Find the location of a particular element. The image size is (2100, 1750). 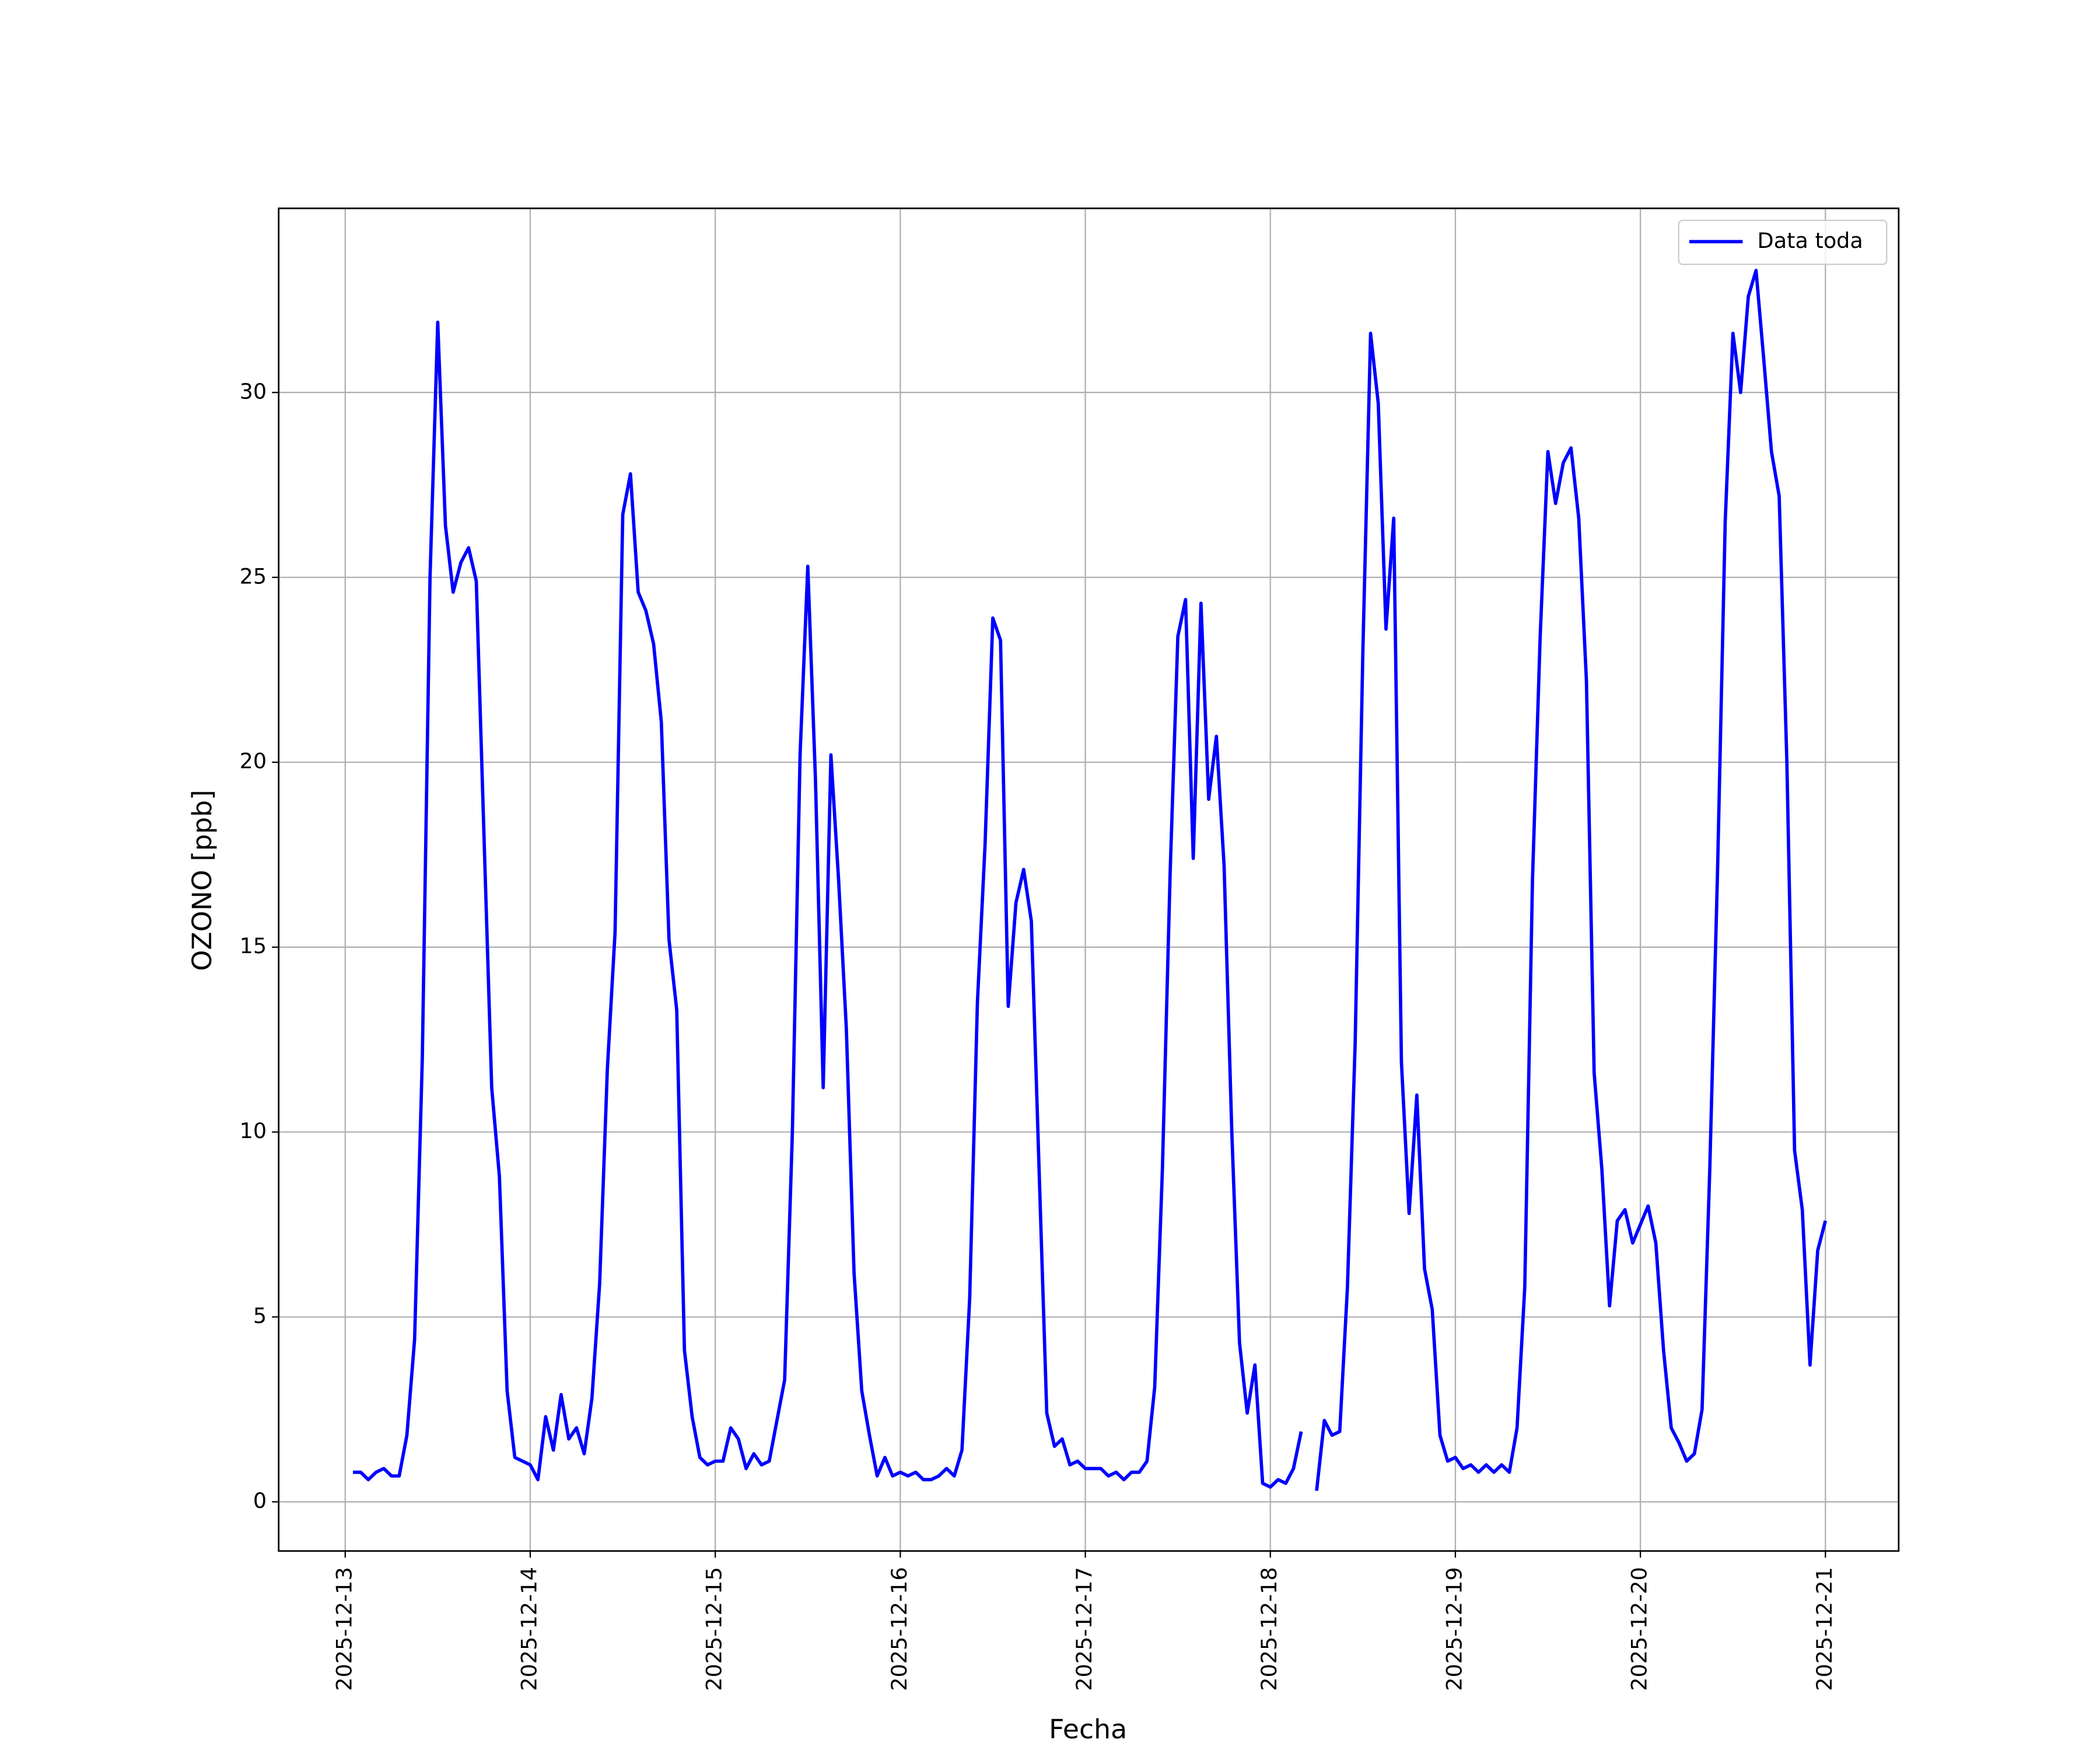

x-axis-label: Fecha is located at coordinates (1088, 1729).